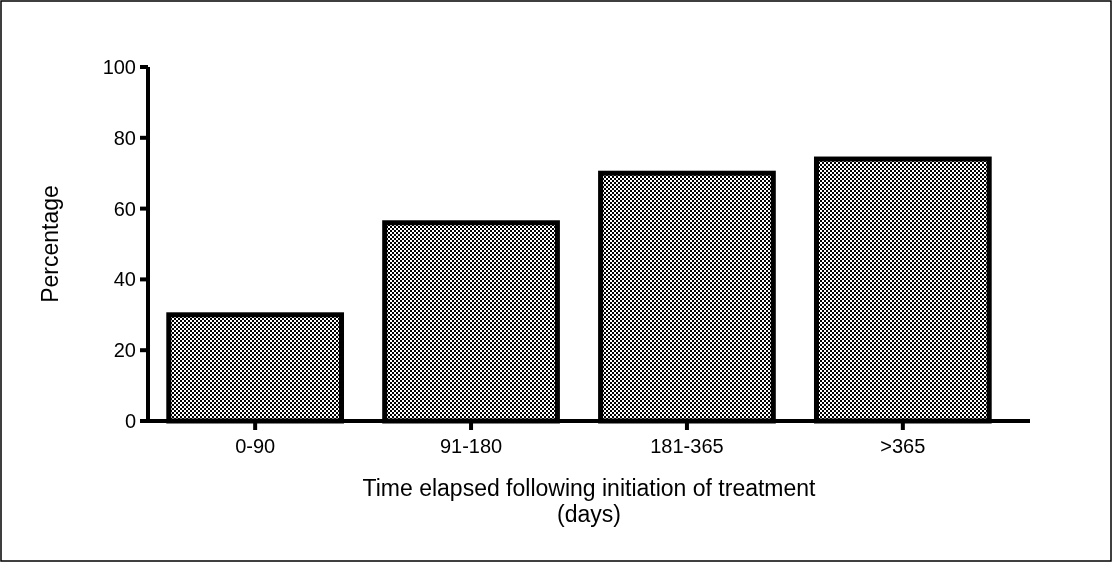  Describe the element at coordinates (687, 446) in the screenshot. I see `x-tick-label: 181-365` at that location.